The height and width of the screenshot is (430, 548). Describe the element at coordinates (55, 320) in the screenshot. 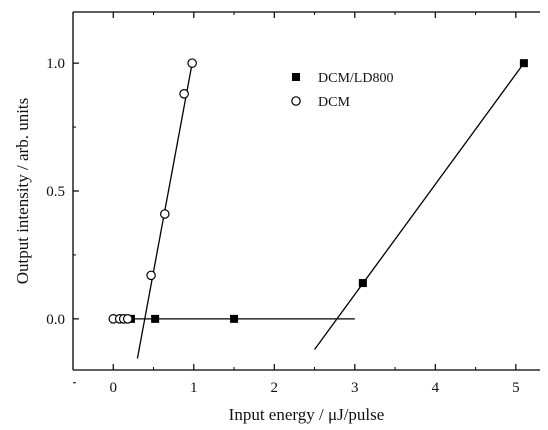

I see `y-tick-label: 0.0` at that location.